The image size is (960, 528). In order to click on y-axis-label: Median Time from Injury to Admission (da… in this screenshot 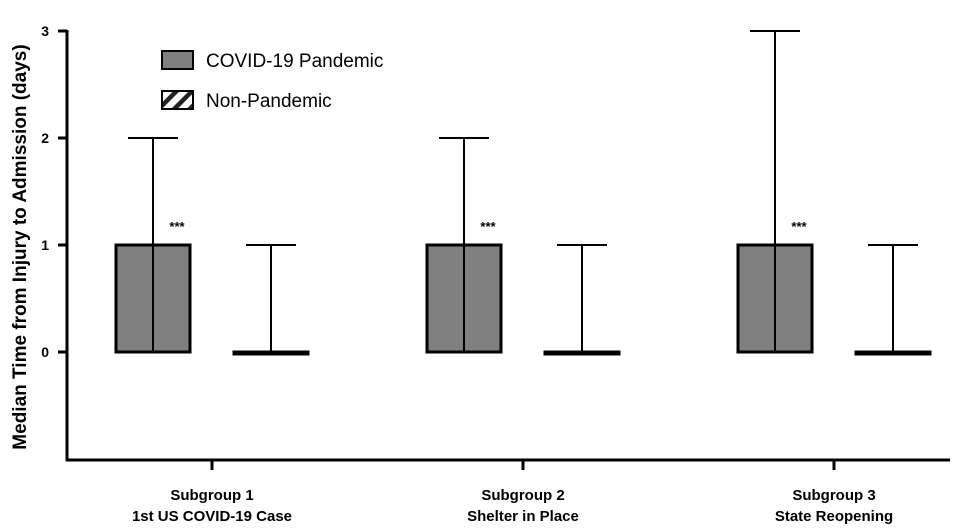, I will do `click(20, 246)`.